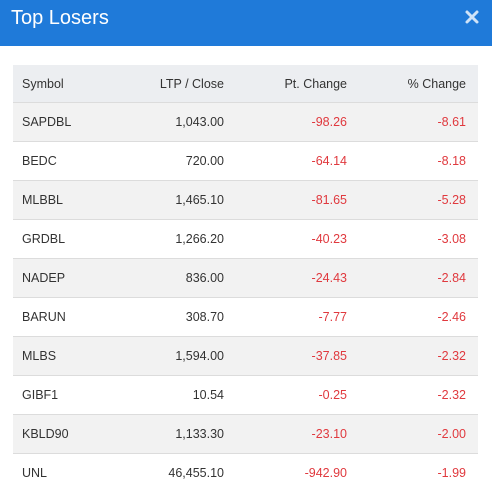  What do you see at coordinates (68, 356) in the screenshot?
I see `cell-symbol: MLBS` at bounding box center [68, 356].